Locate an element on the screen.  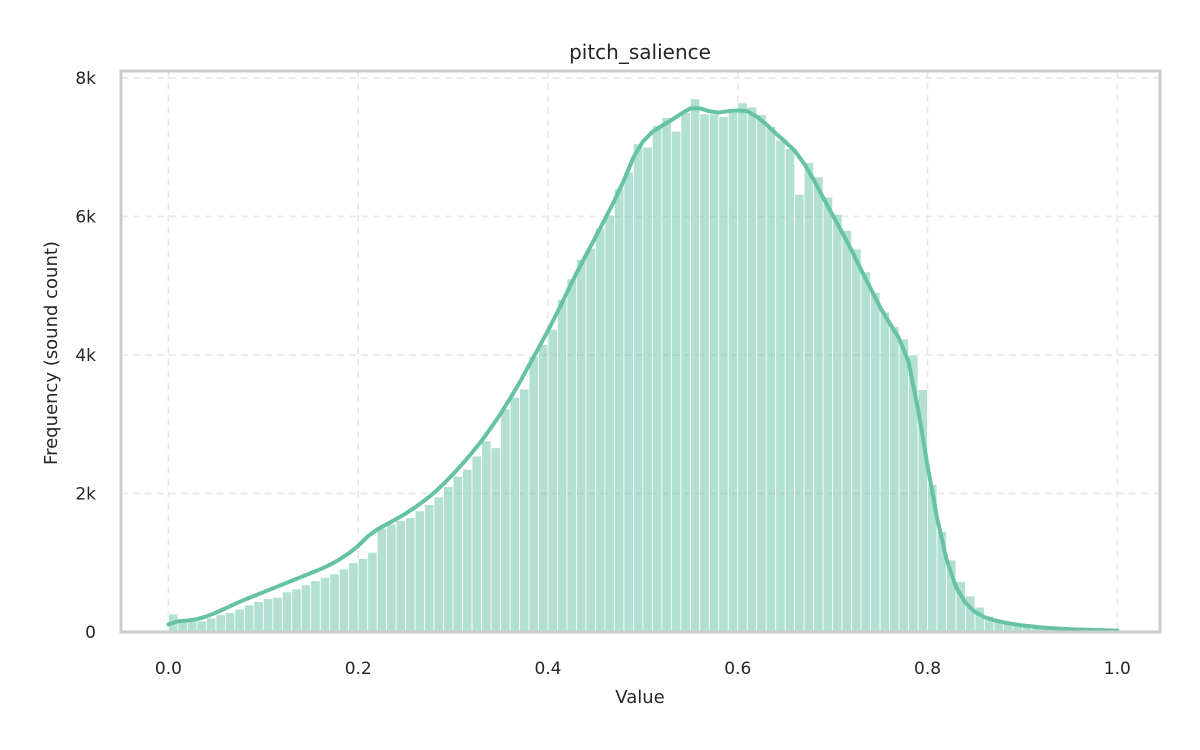
y-tick-label: 0 is located at coordinates (90, 633).